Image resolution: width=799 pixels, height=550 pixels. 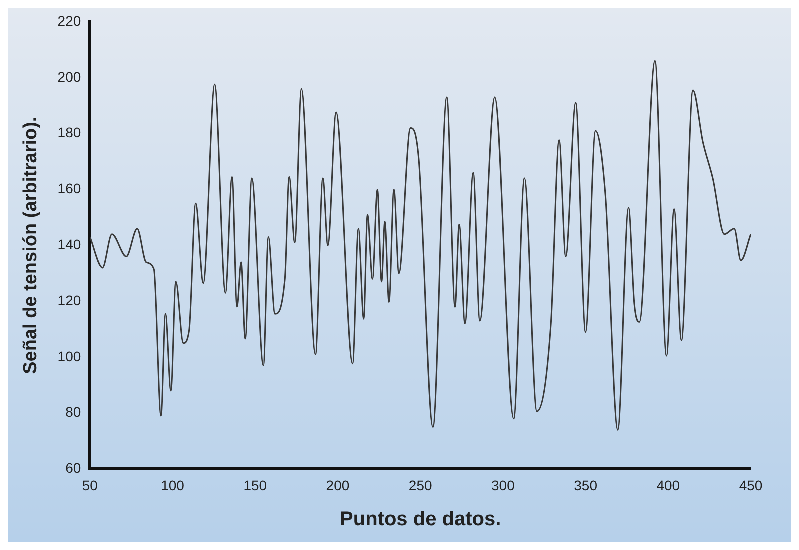 What do you see at coordinates (420, 485) in the screenshot?
I see `x-tick-label: 250` at bounding box center [420, 485].